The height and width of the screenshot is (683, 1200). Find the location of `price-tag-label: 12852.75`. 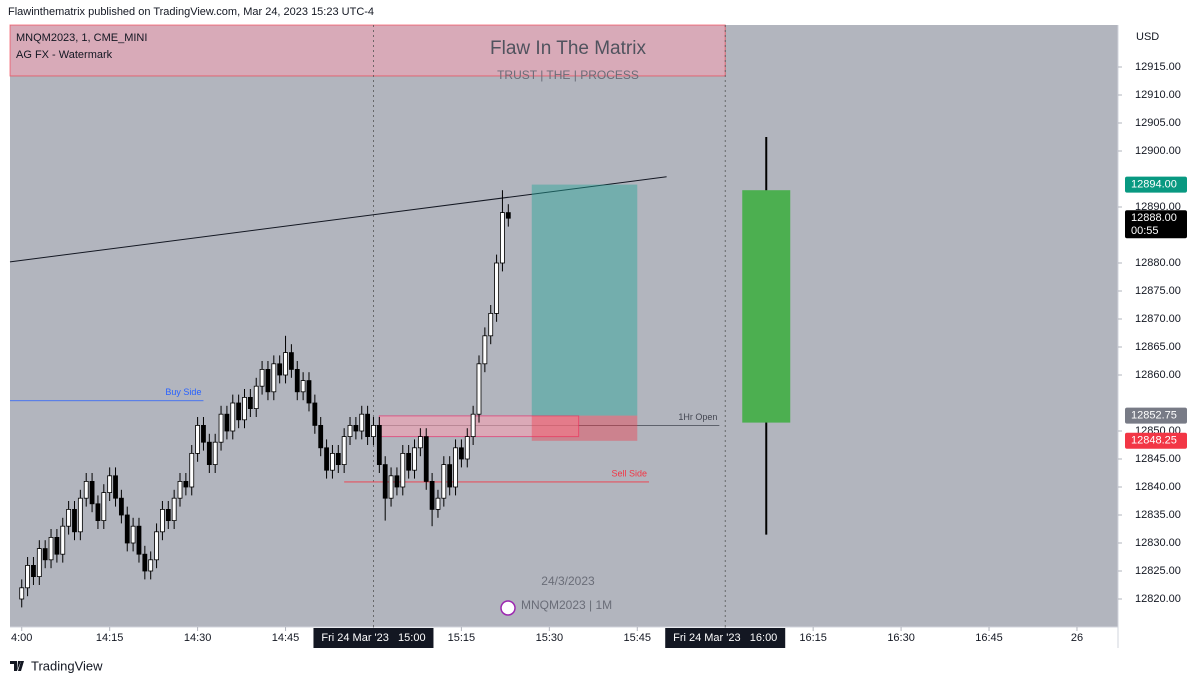

price-tag-label: 12852.75 is located at coordinates (1154, 416).